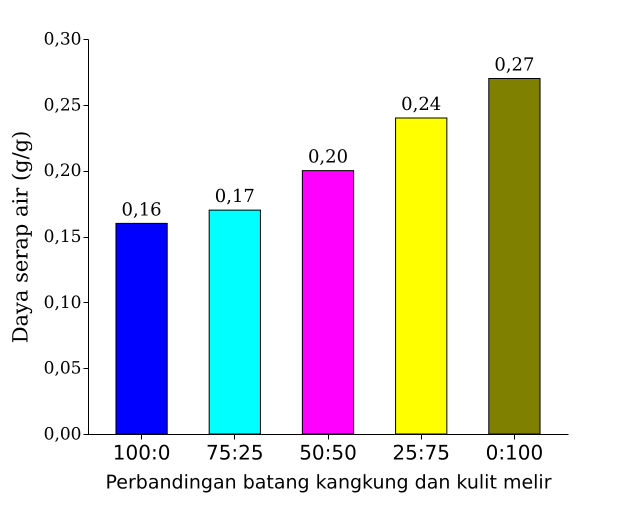 The height and width of the screenshot is (514, 622). I want to click on x-tick-label: 0:100, so click(515, 452).